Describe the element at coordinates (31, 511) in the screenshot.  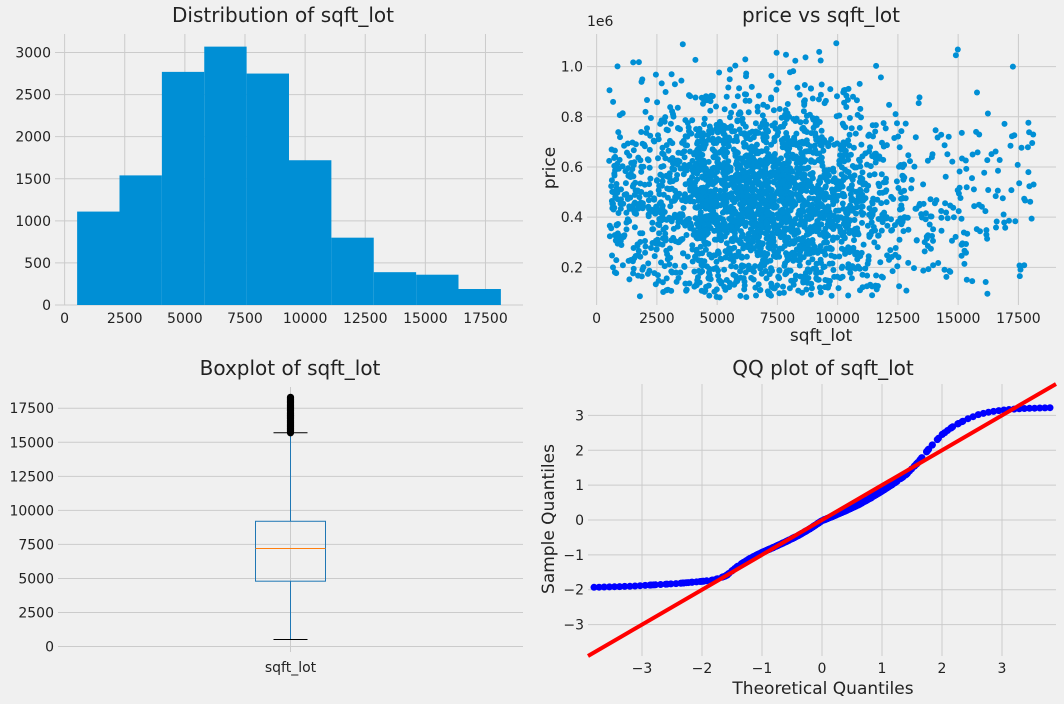
I see `boxplot-y-tick-label: 10000` at that location.